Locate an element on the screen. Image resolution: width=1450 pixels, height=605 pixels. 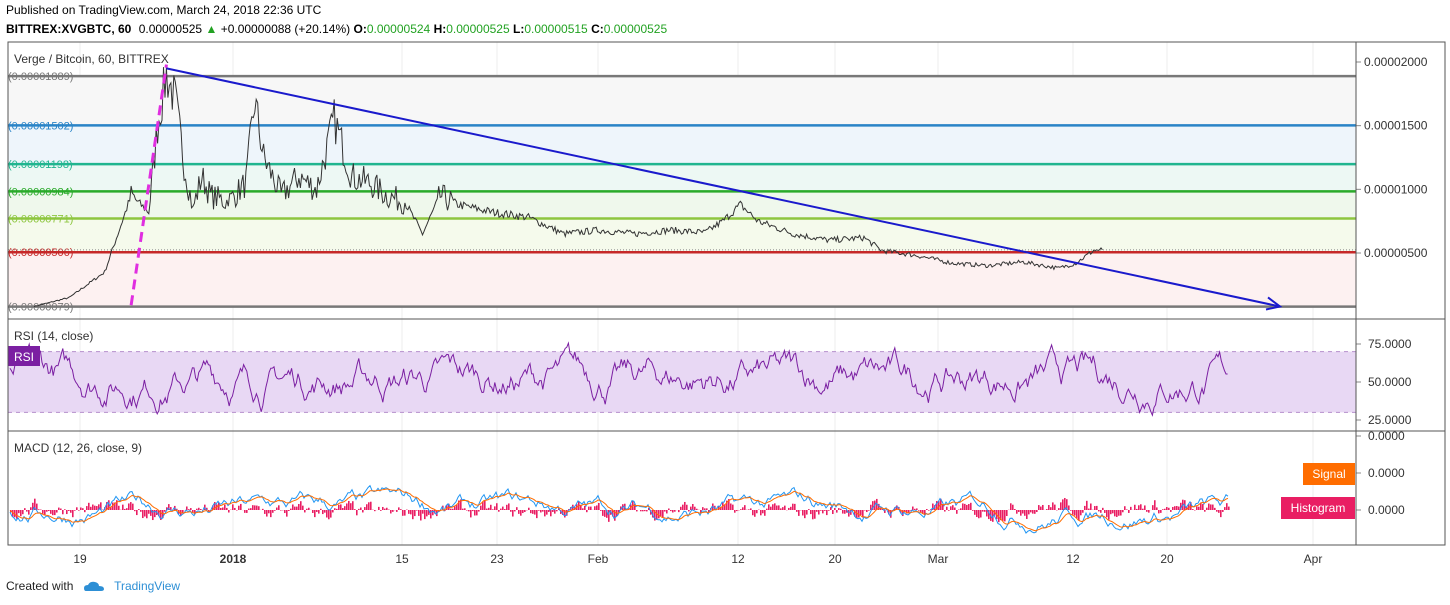
signal-series is located at coordinates (619, 510).